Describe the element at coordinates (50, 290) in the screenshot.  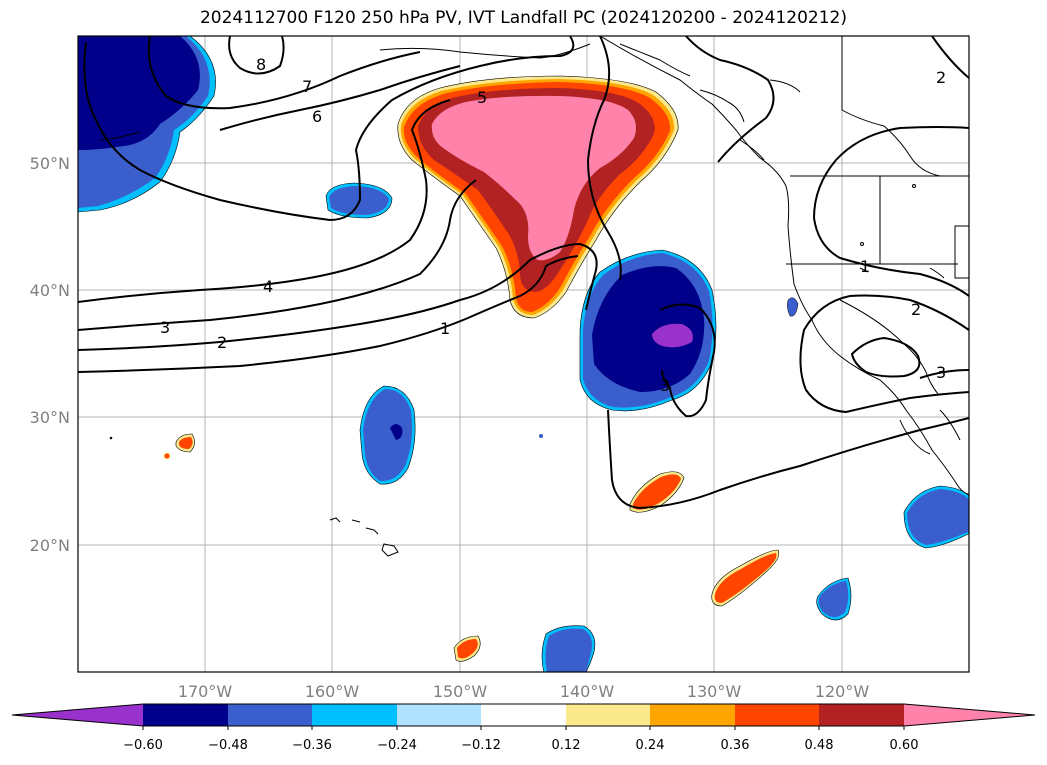
I see `lat-label: 40°N` at that location.